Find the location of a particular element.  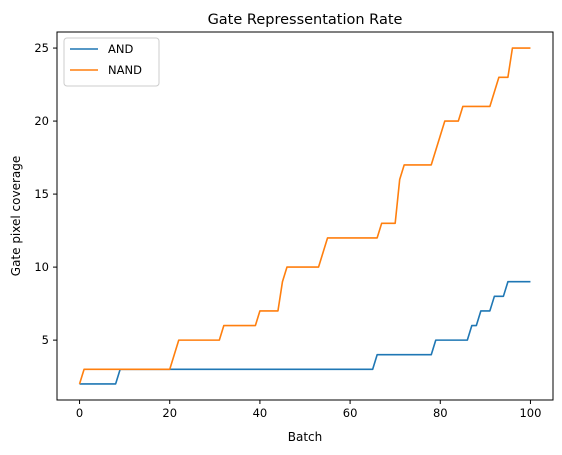

y-tick-label: 15 is located at coordinates (41, 194).